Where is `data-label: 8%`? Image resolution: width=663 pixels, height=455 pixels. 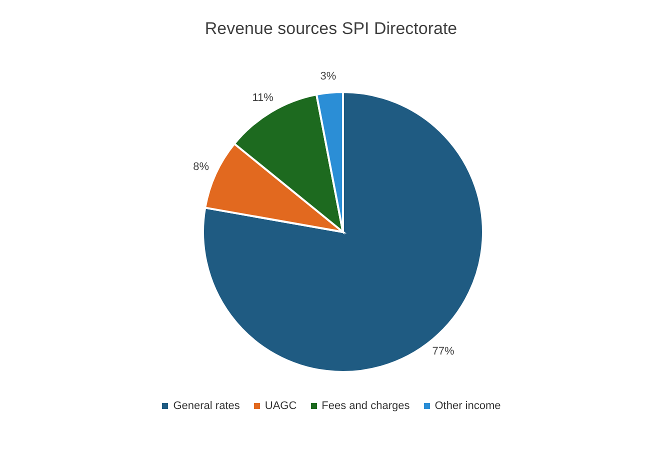 data-label: 8% is located at coordinates (201, 167).